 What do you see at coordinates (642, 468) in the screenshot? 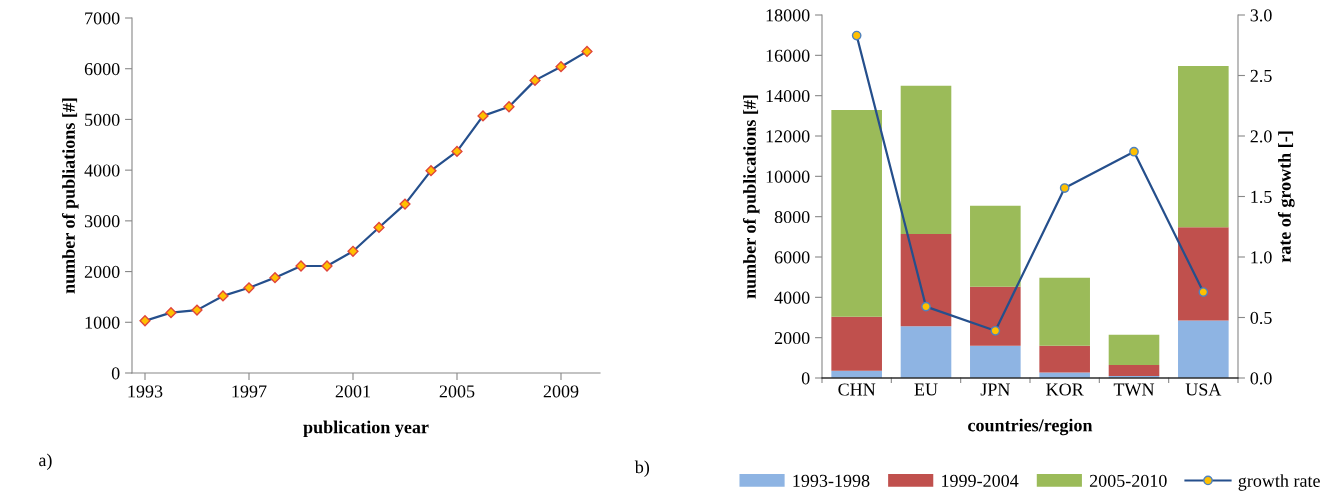
I see `text: b)` at bounding box center [642, 468].